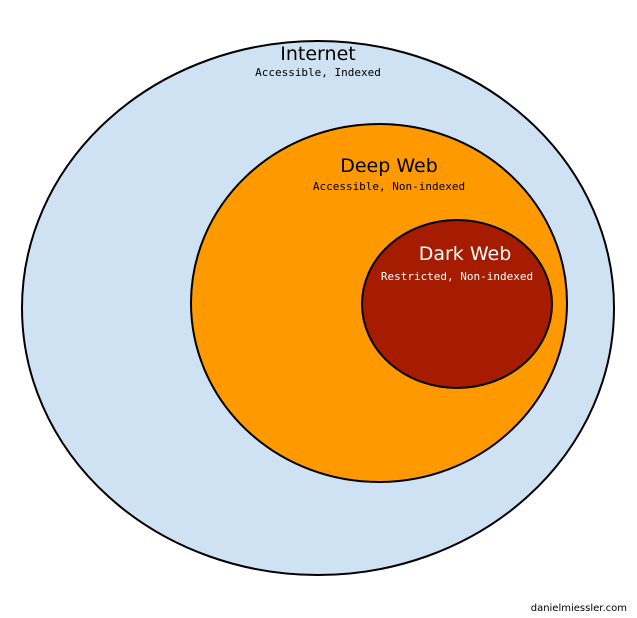 The height and width of the screenshot is (618, 637). I want to click on deep-web-title: Deep Web, so click(389, 166).